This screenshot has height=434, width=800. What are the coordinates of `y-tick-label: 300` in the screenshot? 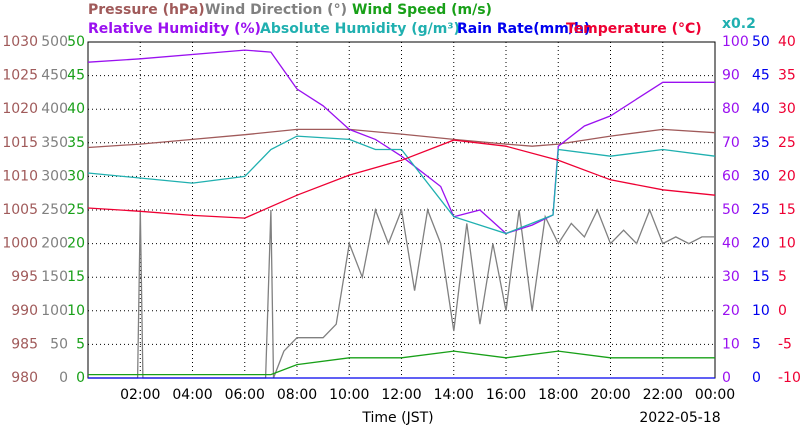 It's located at (54, 176).